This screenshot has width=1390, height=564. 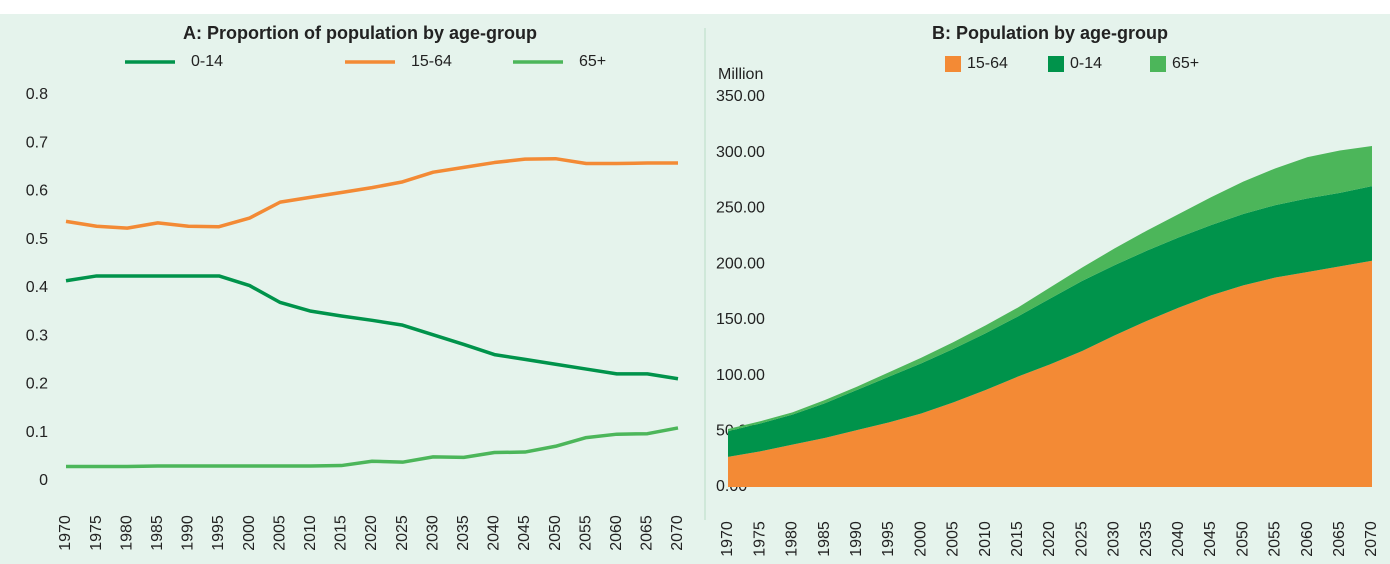 I want to click on y-tick-label: 200.00, so click(x=740, y=263).